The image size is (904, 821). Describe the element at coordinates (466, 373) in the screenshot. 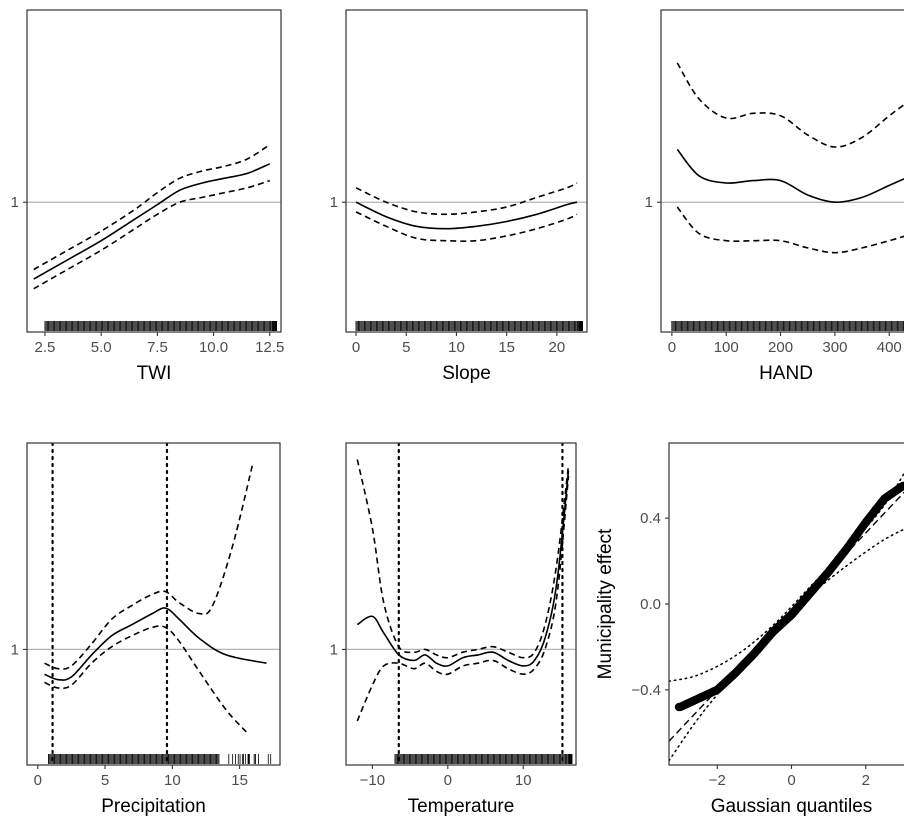

I see `x-axis-label: Slope` at that location.